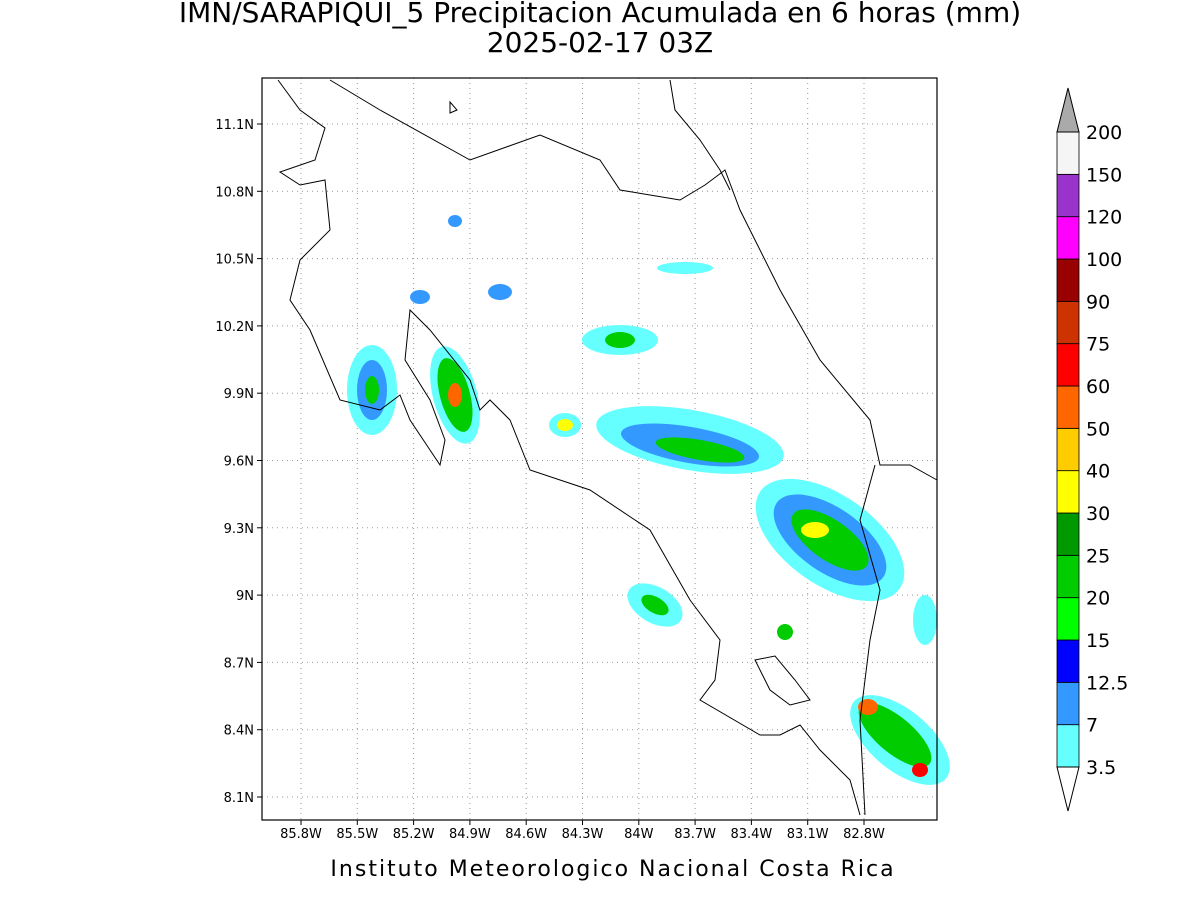 This screenshot has width=1200, height=904. I want to click on lon-tick-label: 84.6W, so click(526, 834).